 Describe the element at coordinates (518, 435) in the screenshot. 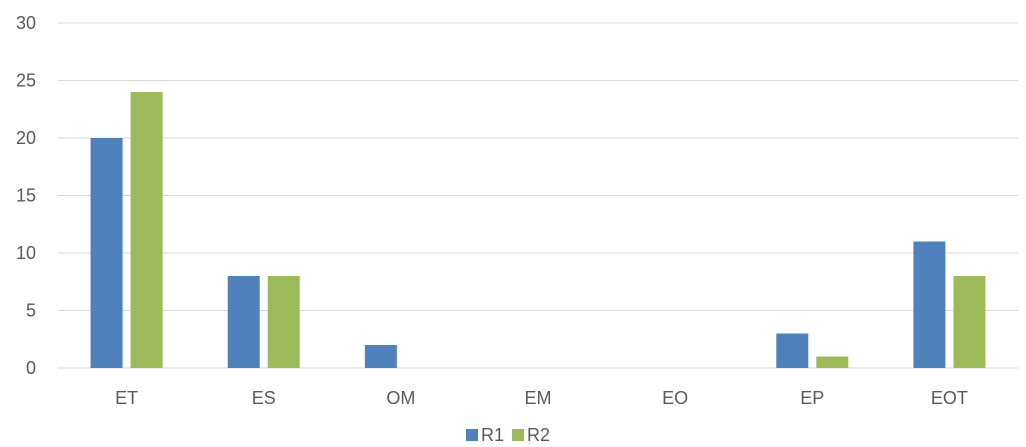

I see `legend-swatch-r2` at that location.